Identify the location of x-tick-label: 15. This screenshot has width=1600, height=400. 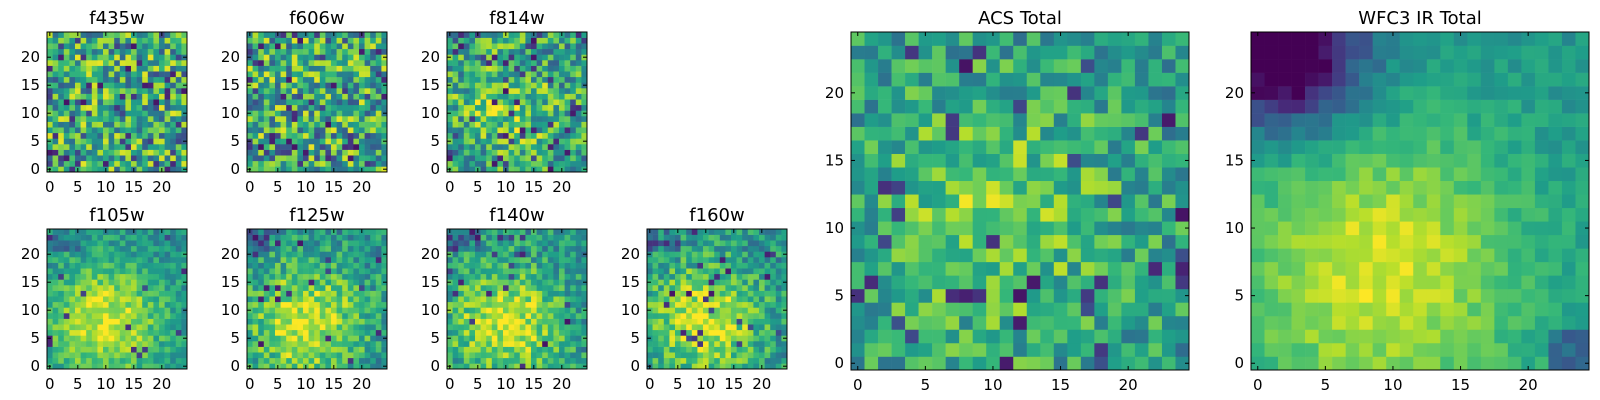
(333, 187).